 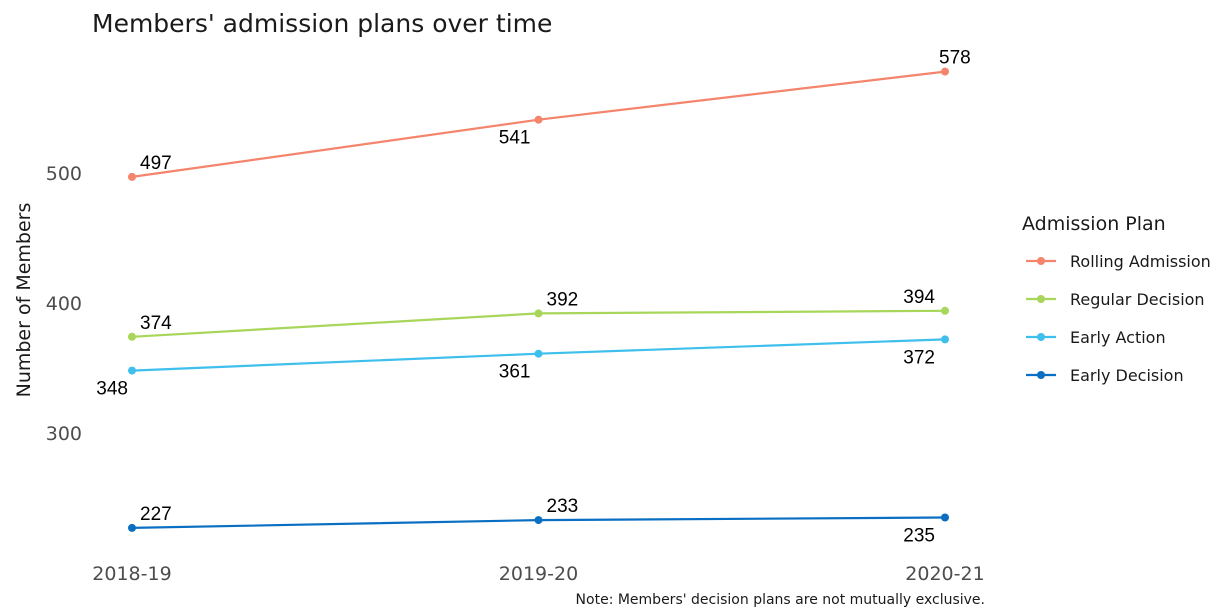 What do you see at coordinates (1094, 224) in the screenshot?
I see `legend-title: Admission Plan` at bounding box center [1094, 224].